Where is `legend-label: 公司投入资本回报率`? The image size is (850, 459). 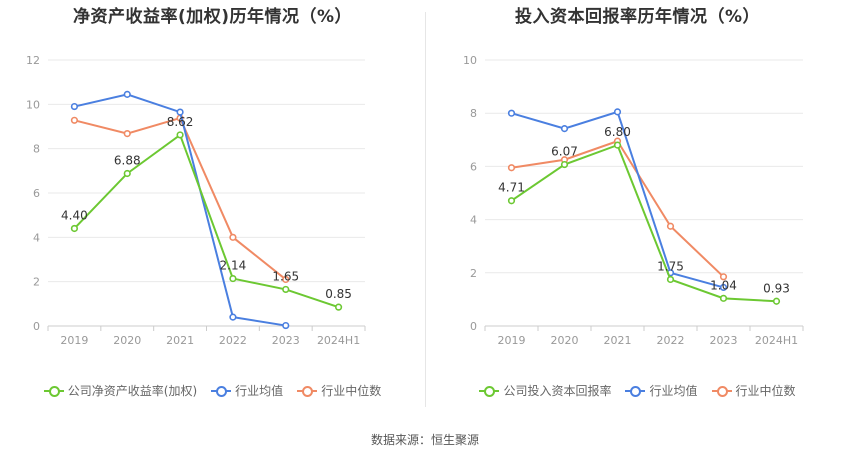 legend-label: 公司投入资本回报率 is located at coordinates (557, 391).